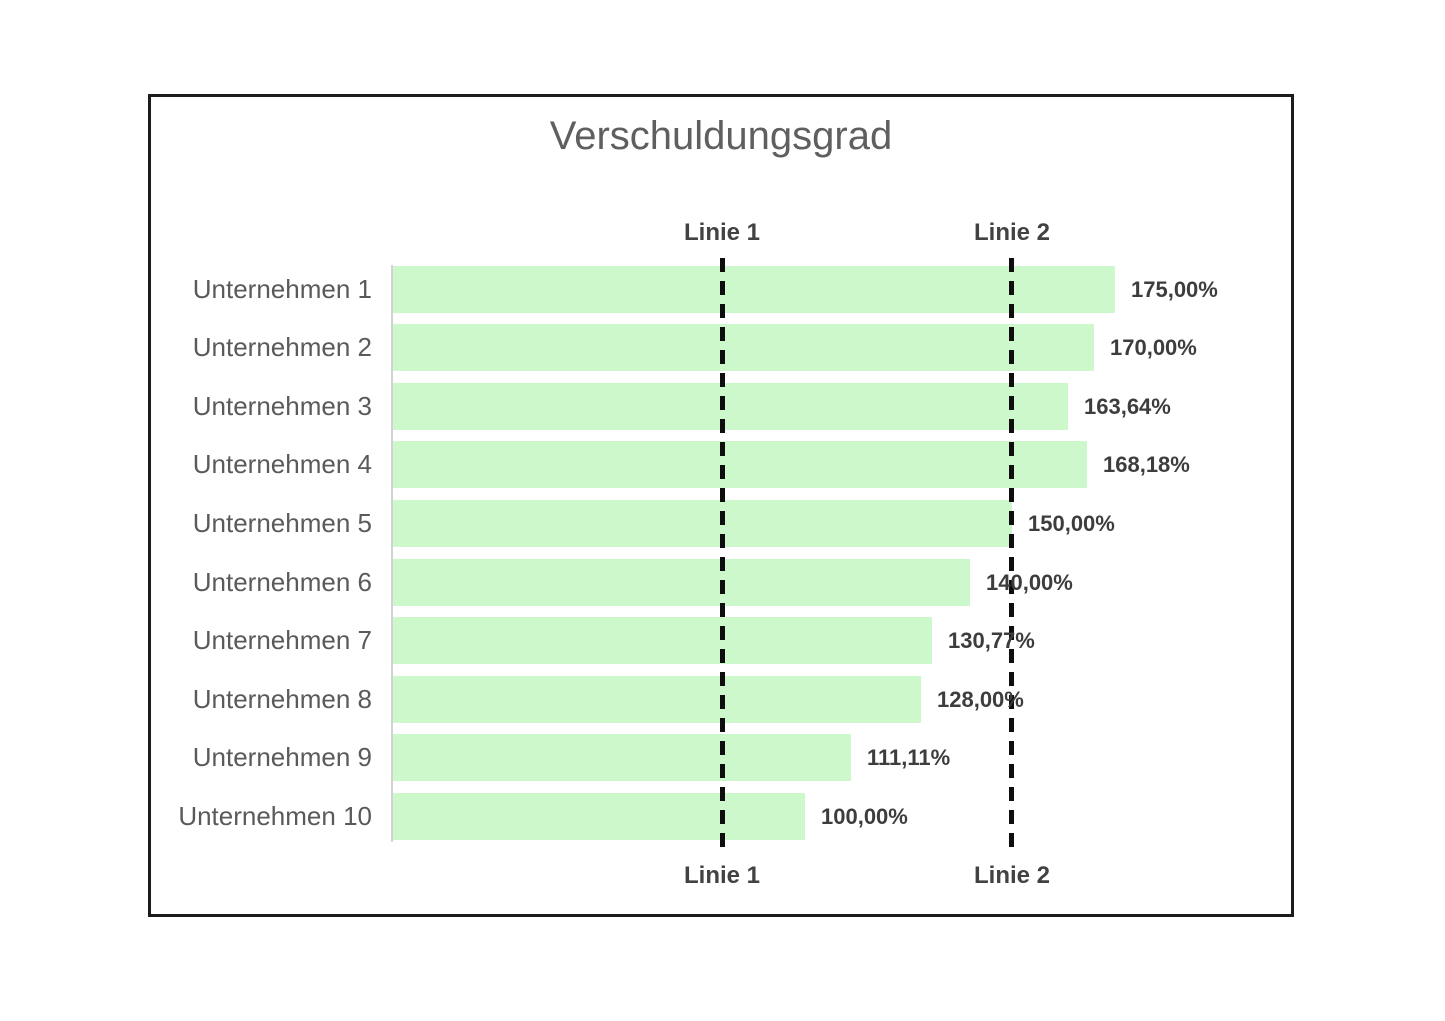 The height and width of the screenshot is (1021, 1445). I want to click on linie-1-label-top: Linie 1, so click(722, 232).